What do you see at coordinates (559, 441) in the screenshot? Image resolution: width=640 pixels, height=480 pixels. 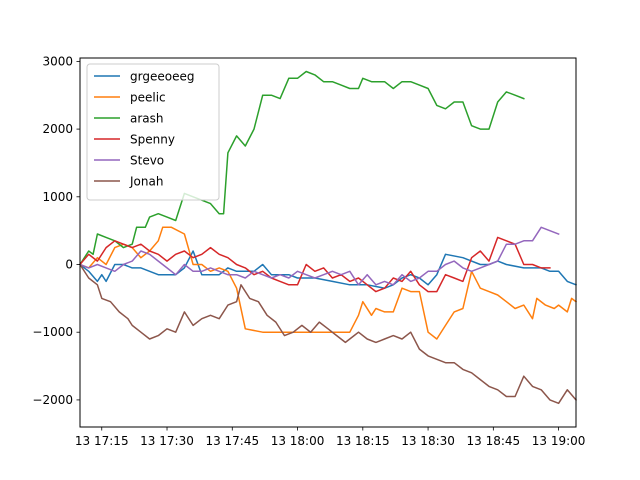 I see `x-tick-label: 13 19:00` at bounding box center [559, 441].